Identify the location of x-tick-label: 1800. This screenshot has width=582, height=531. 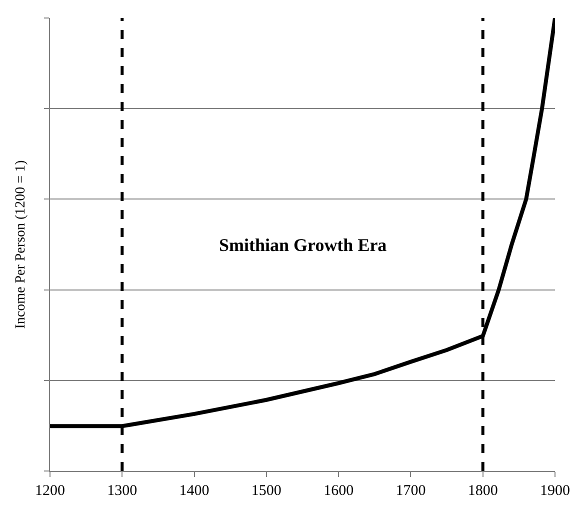
(483, 491).